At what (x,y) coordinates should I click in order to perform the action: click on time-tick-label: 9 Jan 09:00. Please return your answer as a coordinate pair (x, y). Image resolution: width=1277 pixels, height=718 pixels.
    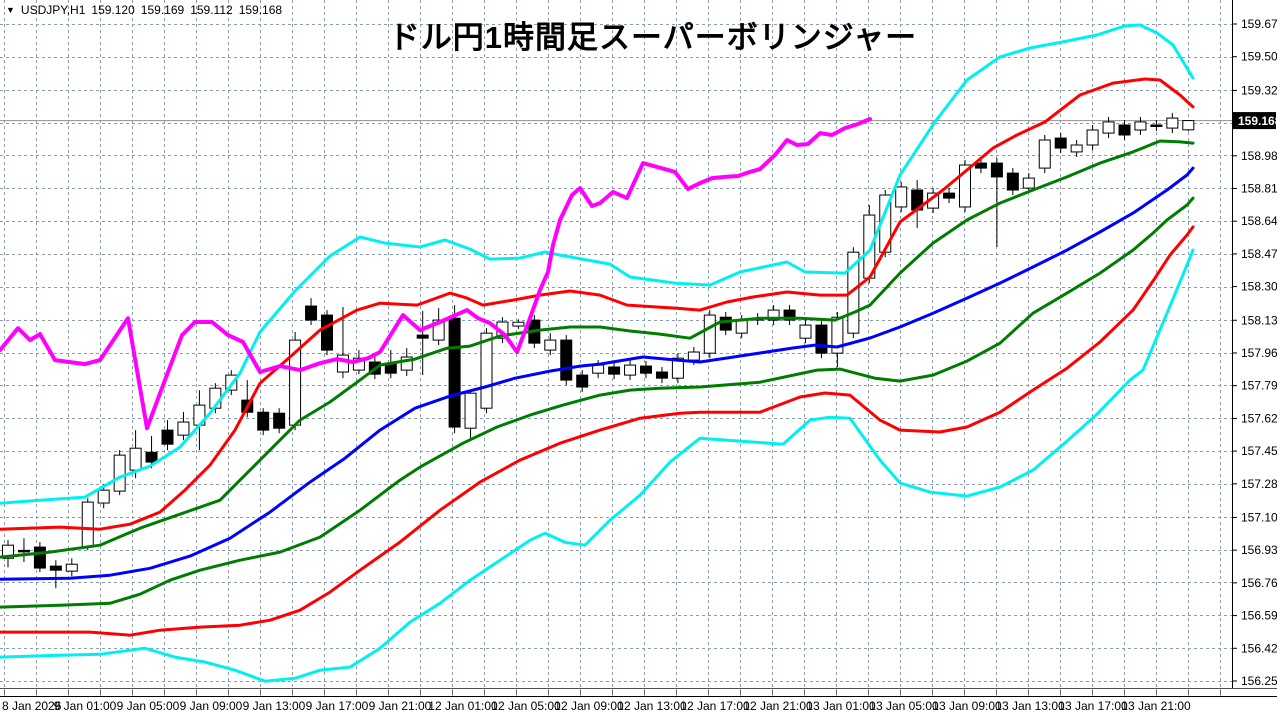
    Looking at the image, I should click on (211, 706).